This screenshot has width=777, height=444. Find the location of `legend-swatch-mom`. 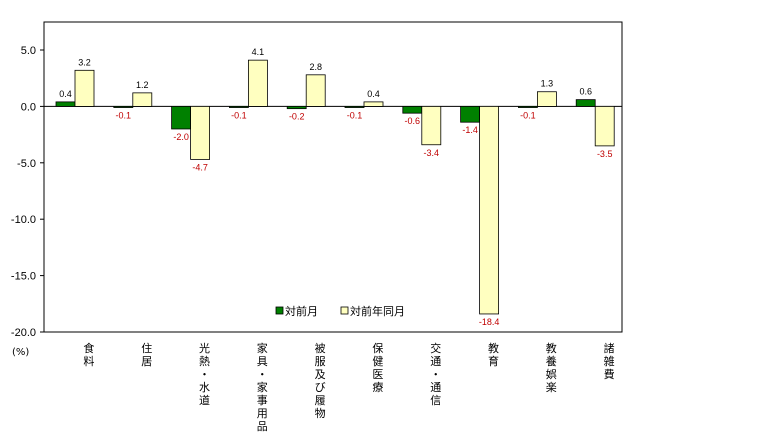

legend-swatch-mom is located at coordinates (279, 310).